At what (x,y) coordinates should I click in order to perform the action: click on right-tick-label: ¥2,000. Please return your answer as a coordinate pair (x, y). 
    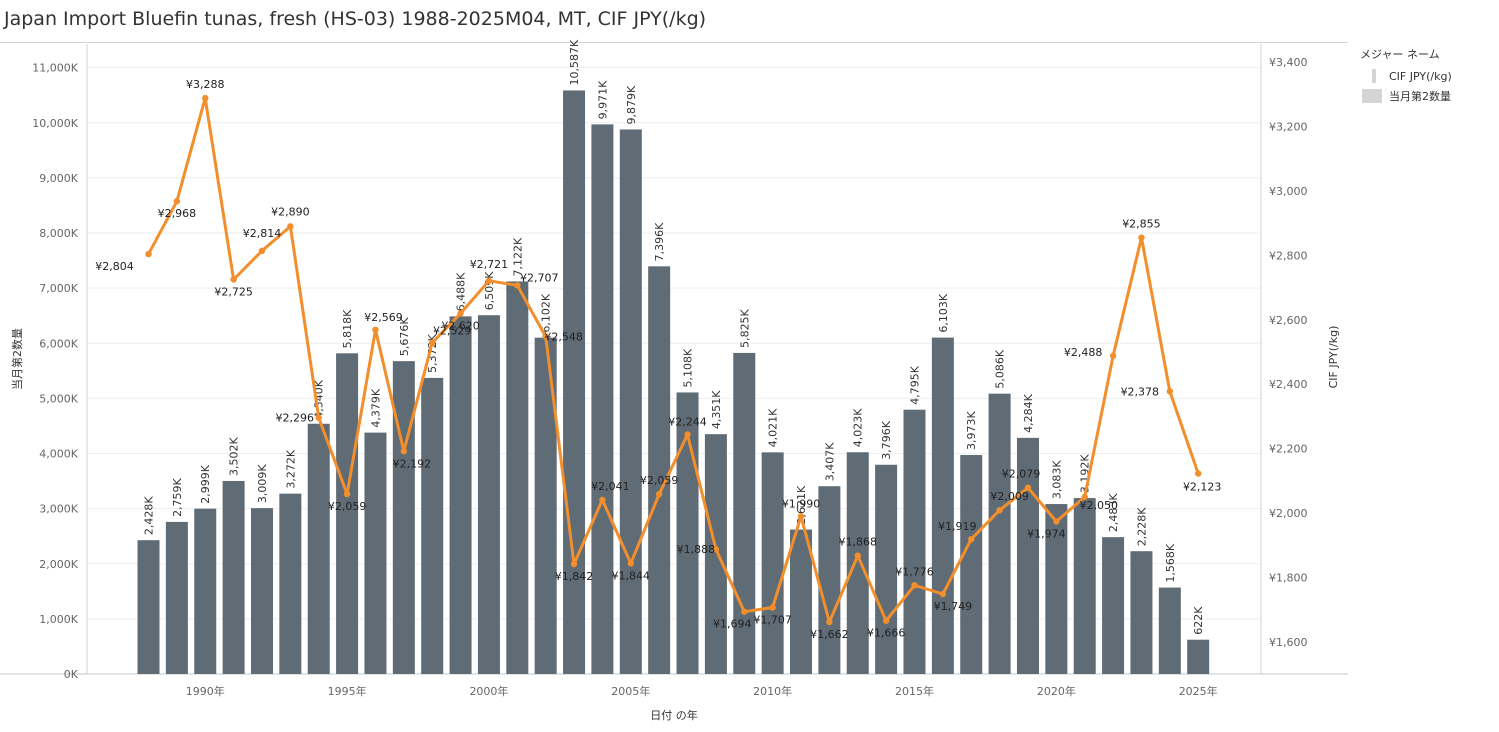
    Looking at the image, I should click on (1288, 513).